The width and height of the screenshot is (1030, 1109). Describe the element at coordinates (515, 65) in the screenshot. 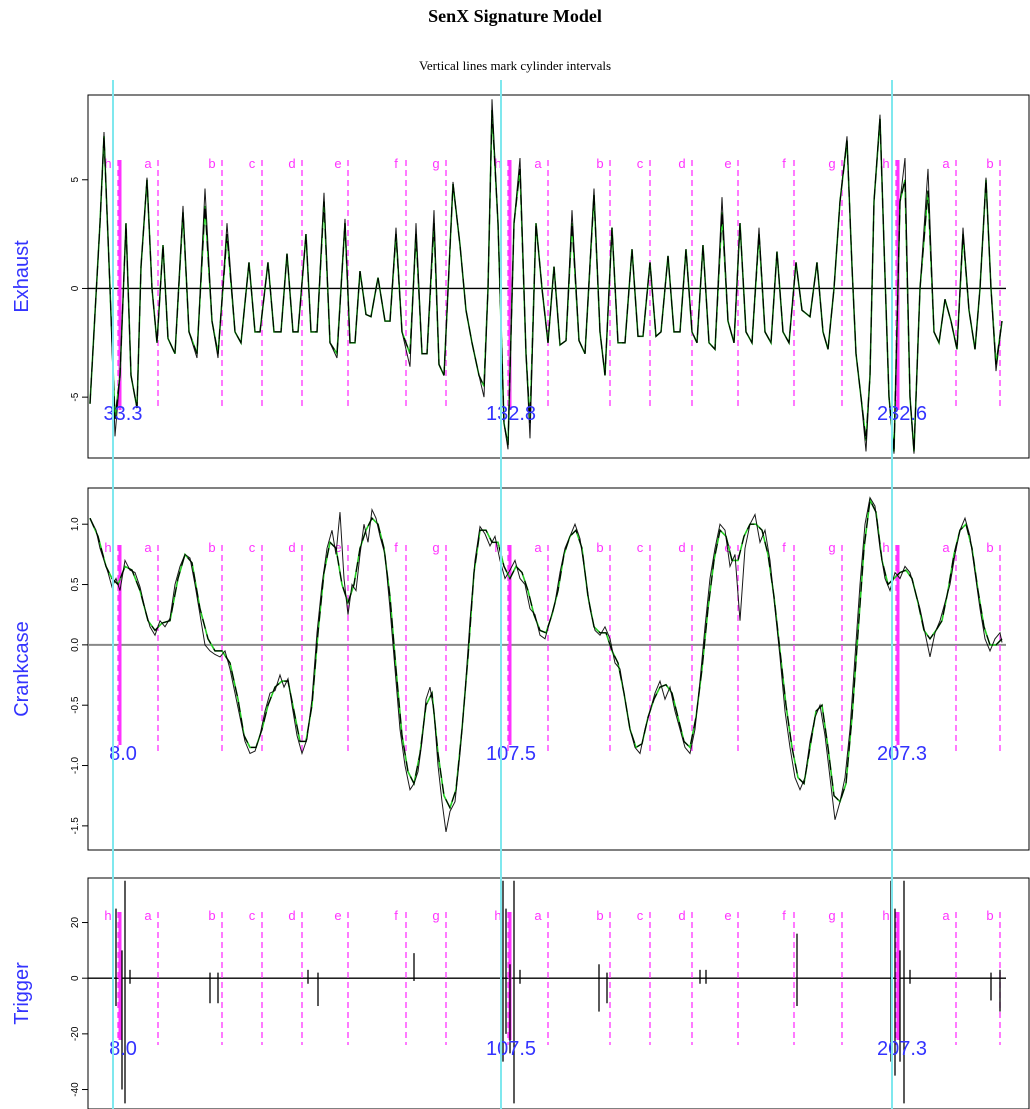

I see `chart-subtitle: Vertical lines mark cylinder intervals` at that location.